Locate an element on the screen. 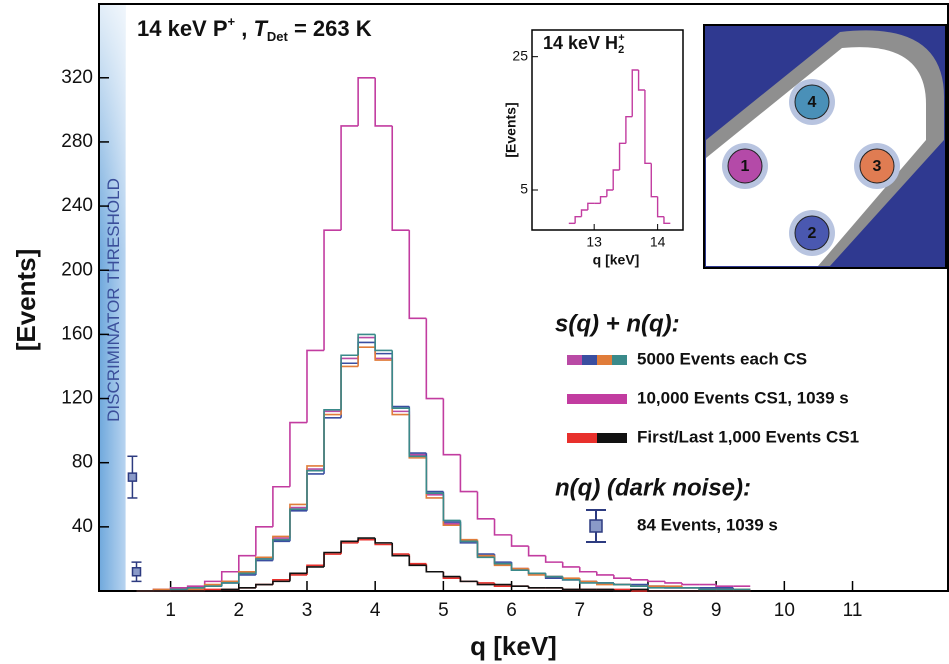 This screenshot has height=664, width=949. cs-label: 3 is located at coordinates (877, 166).